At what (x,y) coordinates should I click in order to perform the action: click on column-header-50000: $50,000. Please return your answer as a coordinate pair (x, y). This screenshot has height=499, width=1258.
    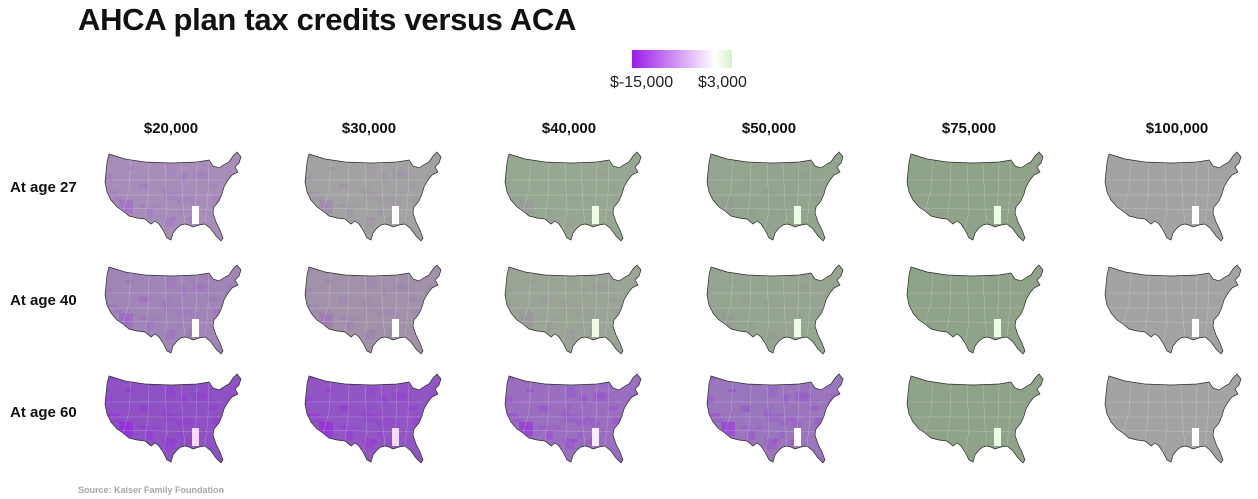
    Looking at the image, I should click on (769, 128).